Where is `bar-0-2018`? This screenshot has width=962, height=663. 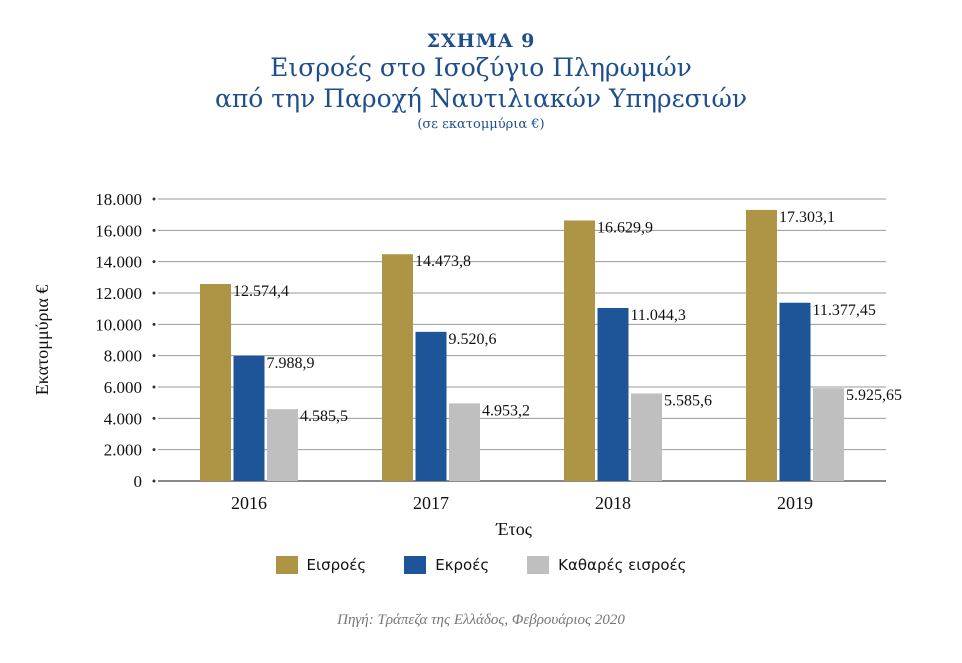
bar-0-2018 is located at coordinates (579, 350).